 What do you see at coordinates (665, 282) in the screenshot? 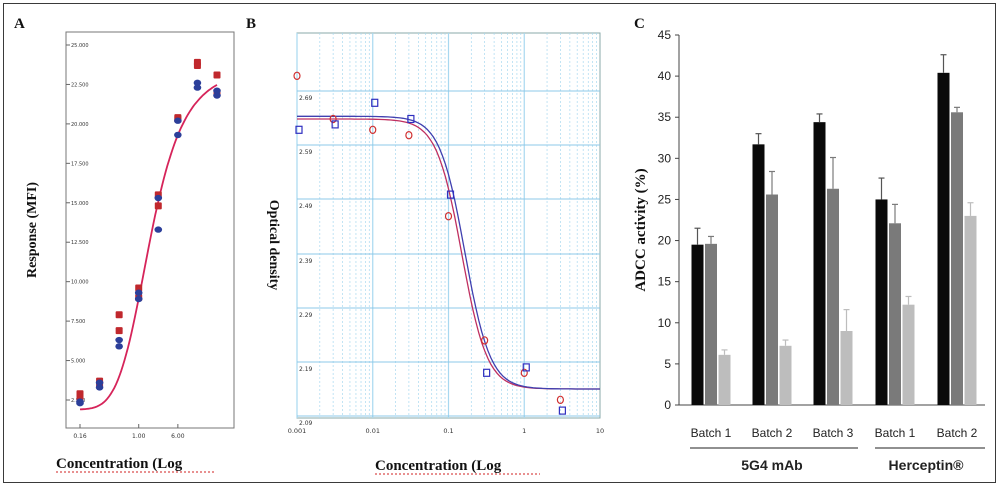
I see `panel-c-y-tick-label: 15` at bounding box center [665, 282].